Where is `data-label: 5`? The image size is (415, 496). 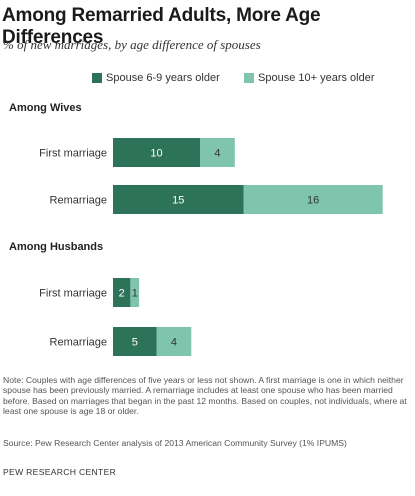 data-label: 5 is located at coordinates (135, 343).